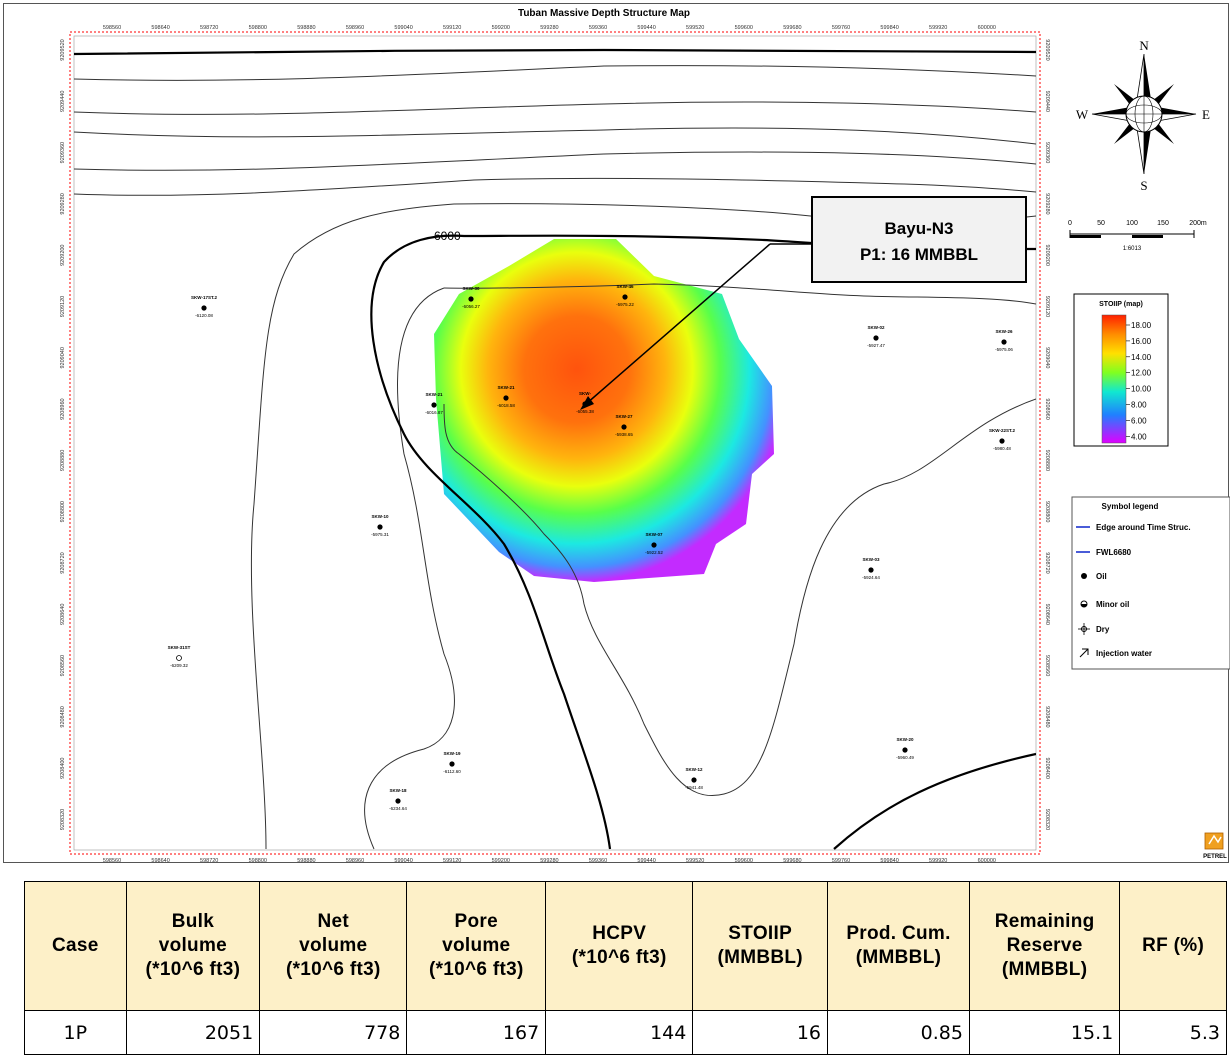 The width and height of the screenshot is (1231, 1055). I want to click on contour-label: 6000, so click(447, 236).